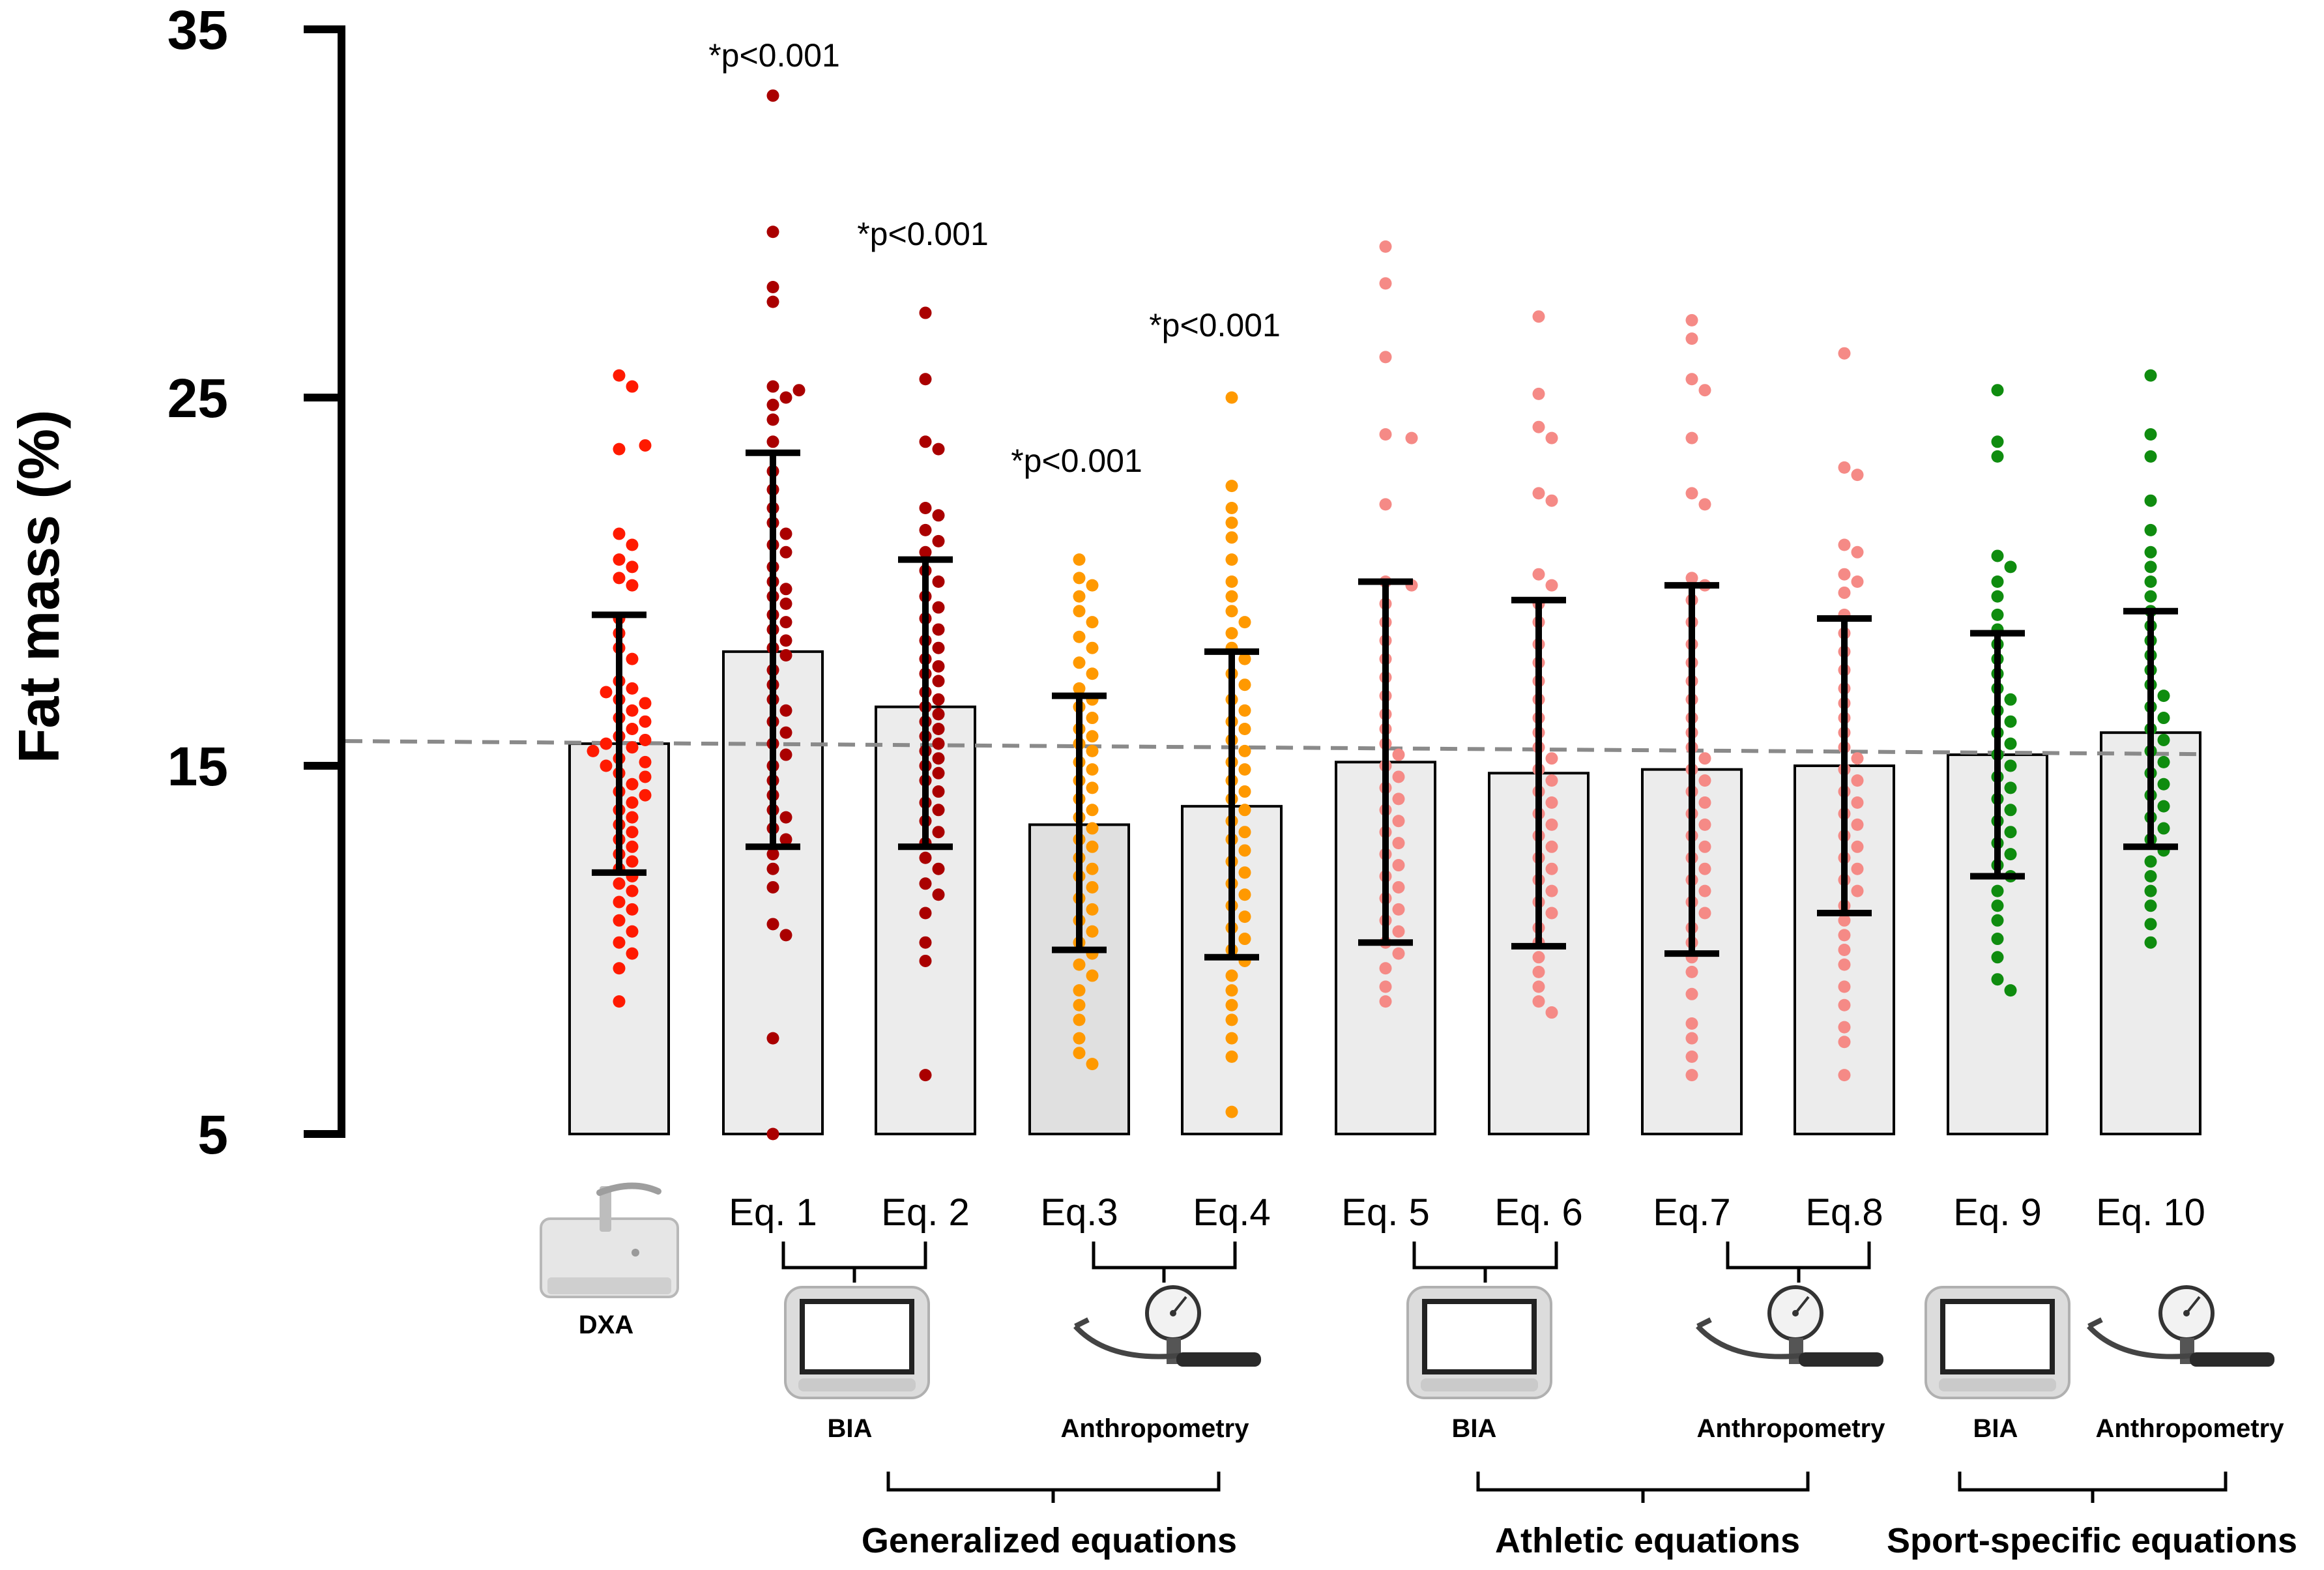 This screenshot has width=2324, height=1570. I want to click on bracket-athletic, so click(1643, 1487).